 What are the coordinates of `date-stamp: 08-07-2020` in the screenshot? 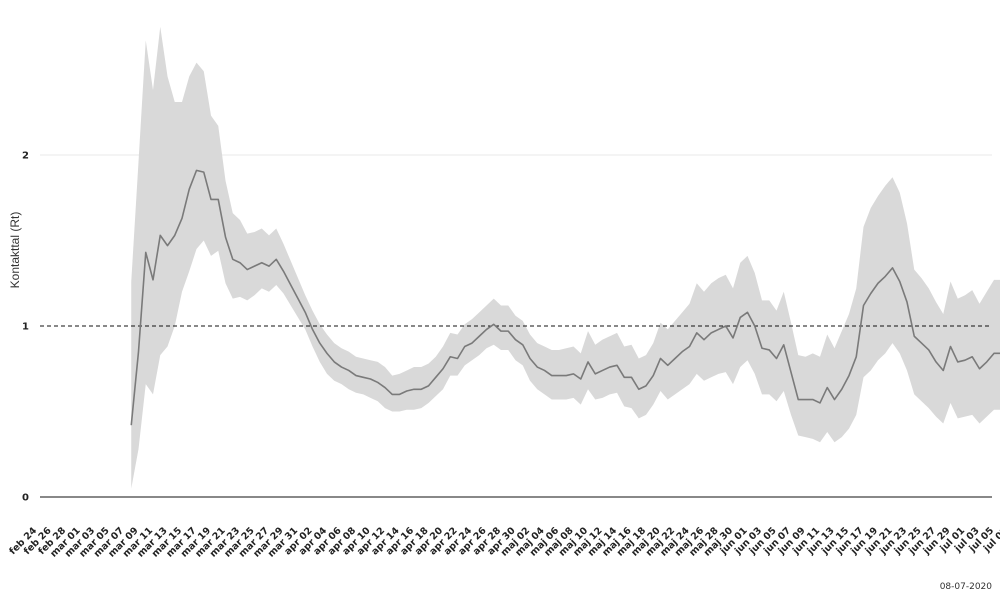 It's located at (965, 587).